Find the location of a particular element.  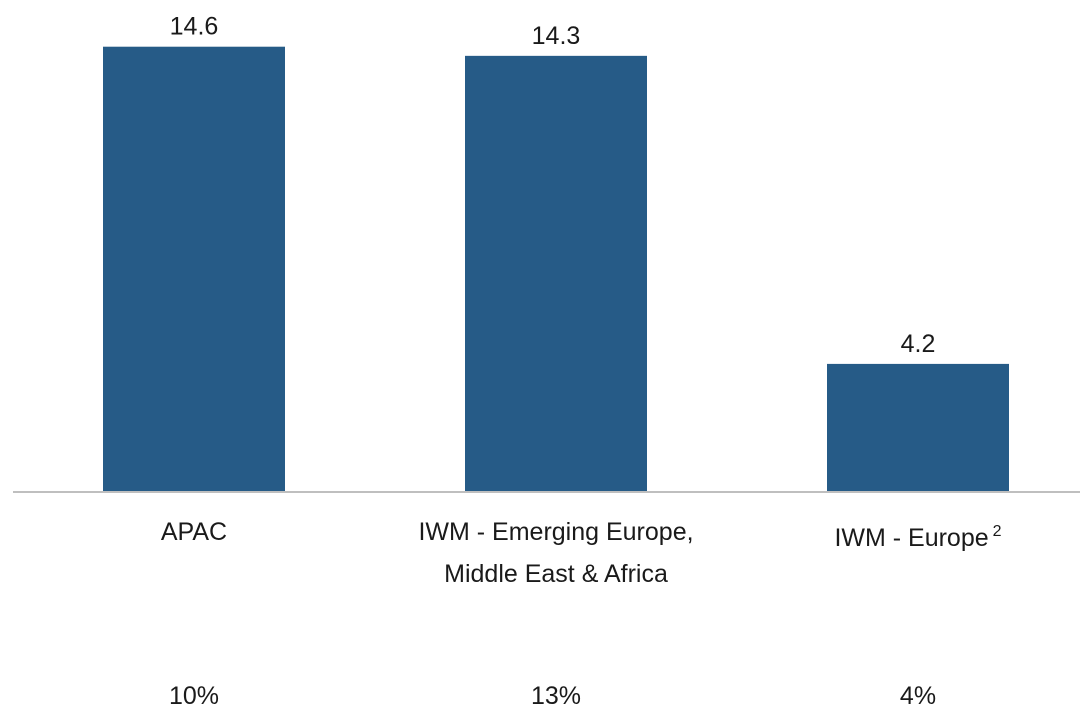

secondary-value-label: 10% is located at coordinates (194, 696).